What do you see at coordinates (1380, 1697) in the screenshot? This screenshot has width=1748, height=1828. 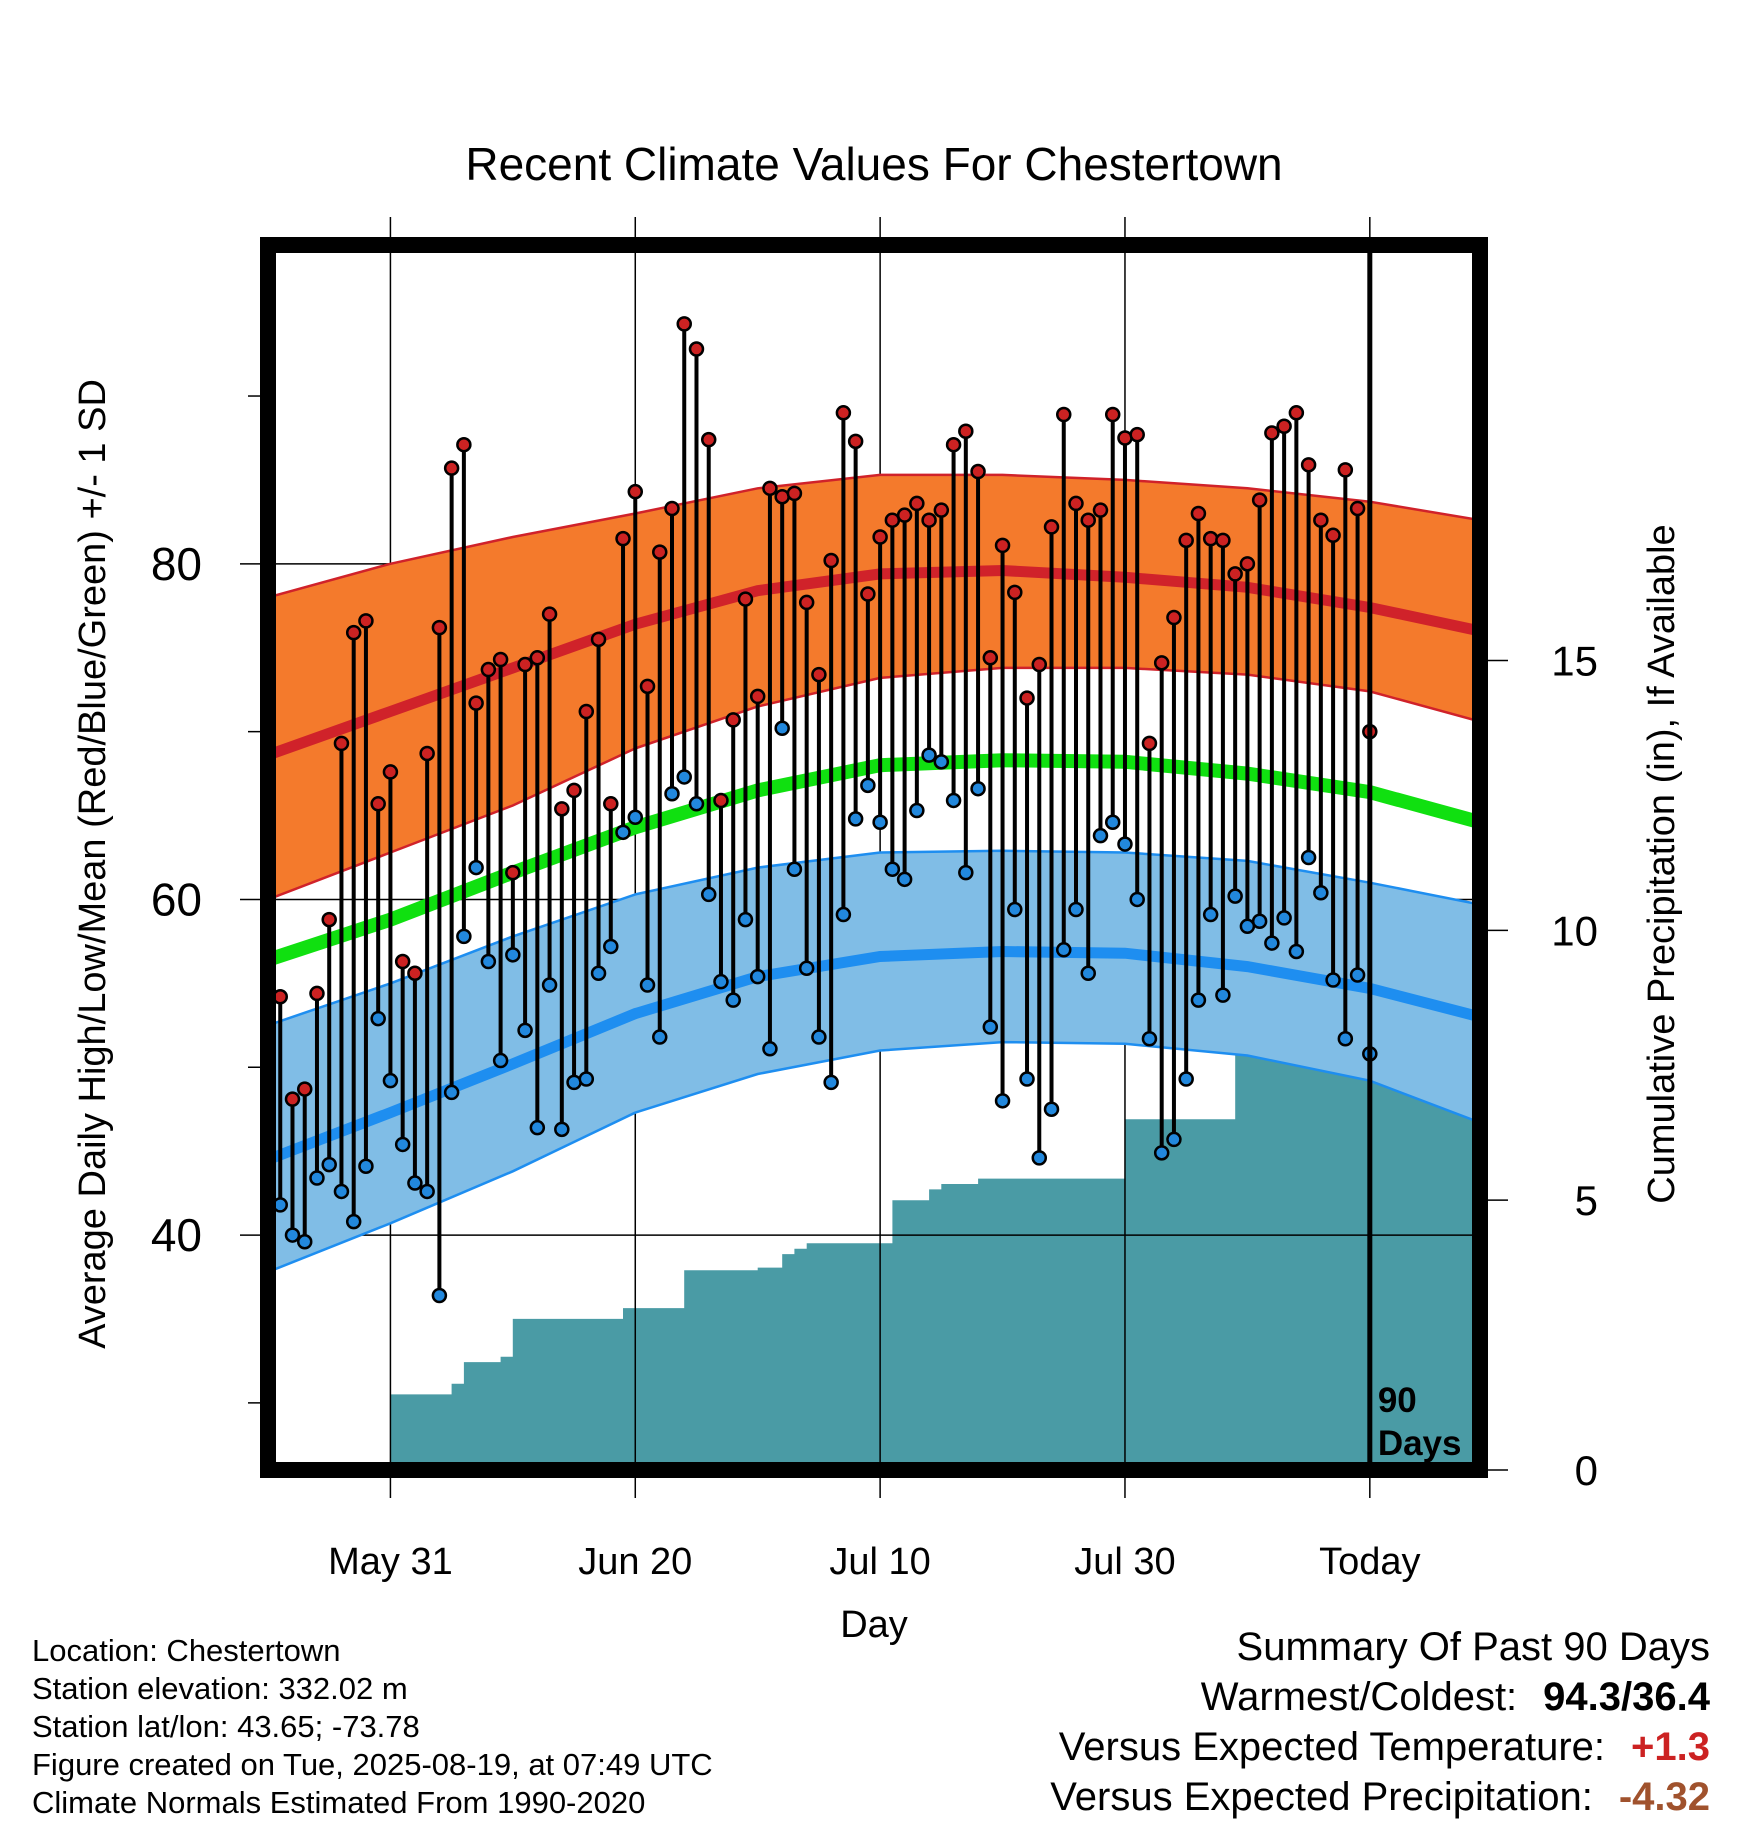 I see `summary-warmest-row: Warmest/Coldest: 94.3/36.4` at bounding box center [1380, 1697].